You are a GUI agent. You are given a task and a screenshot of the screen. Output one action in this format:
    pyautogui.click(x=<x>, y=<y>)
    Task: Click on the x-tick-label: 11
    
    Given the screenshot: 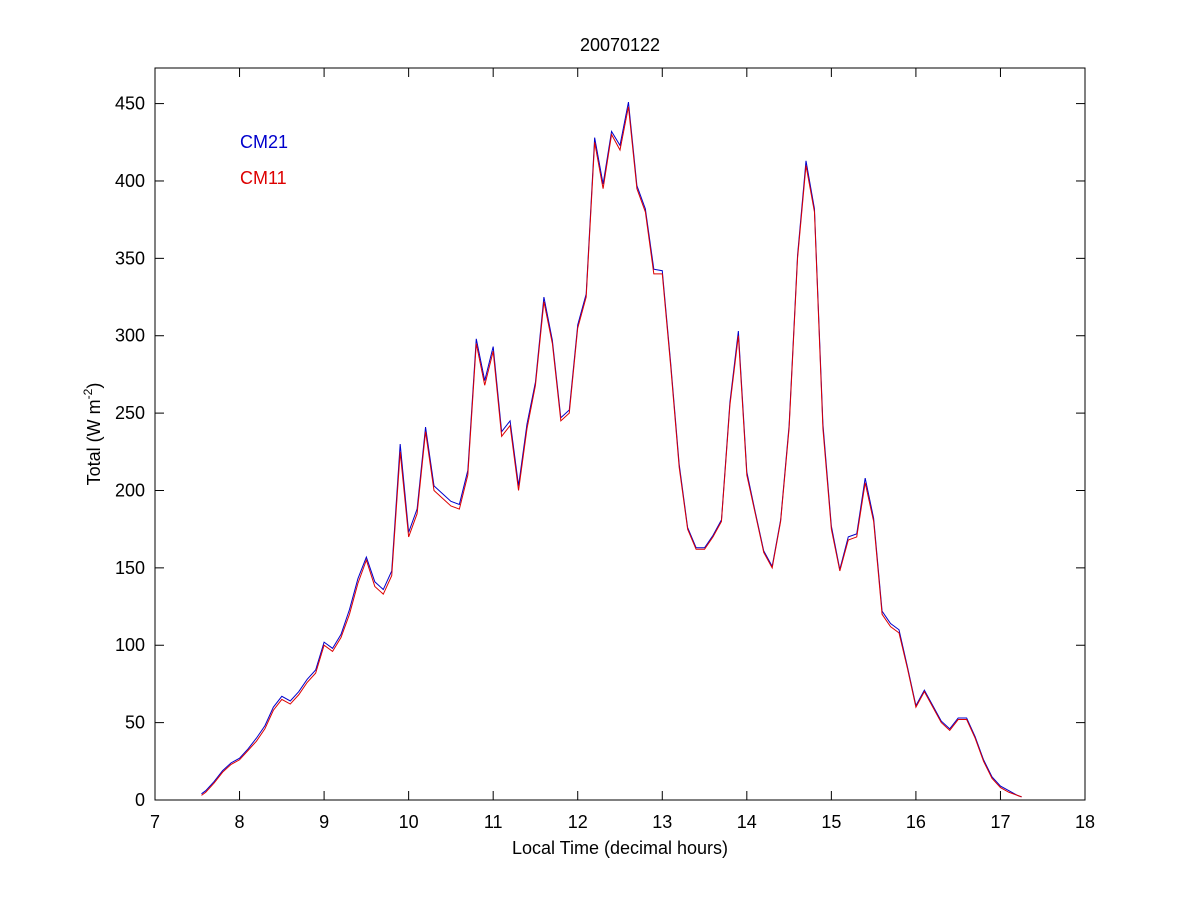 What is the action you would take?
    pyautogui.click(x=493, y=822)
    